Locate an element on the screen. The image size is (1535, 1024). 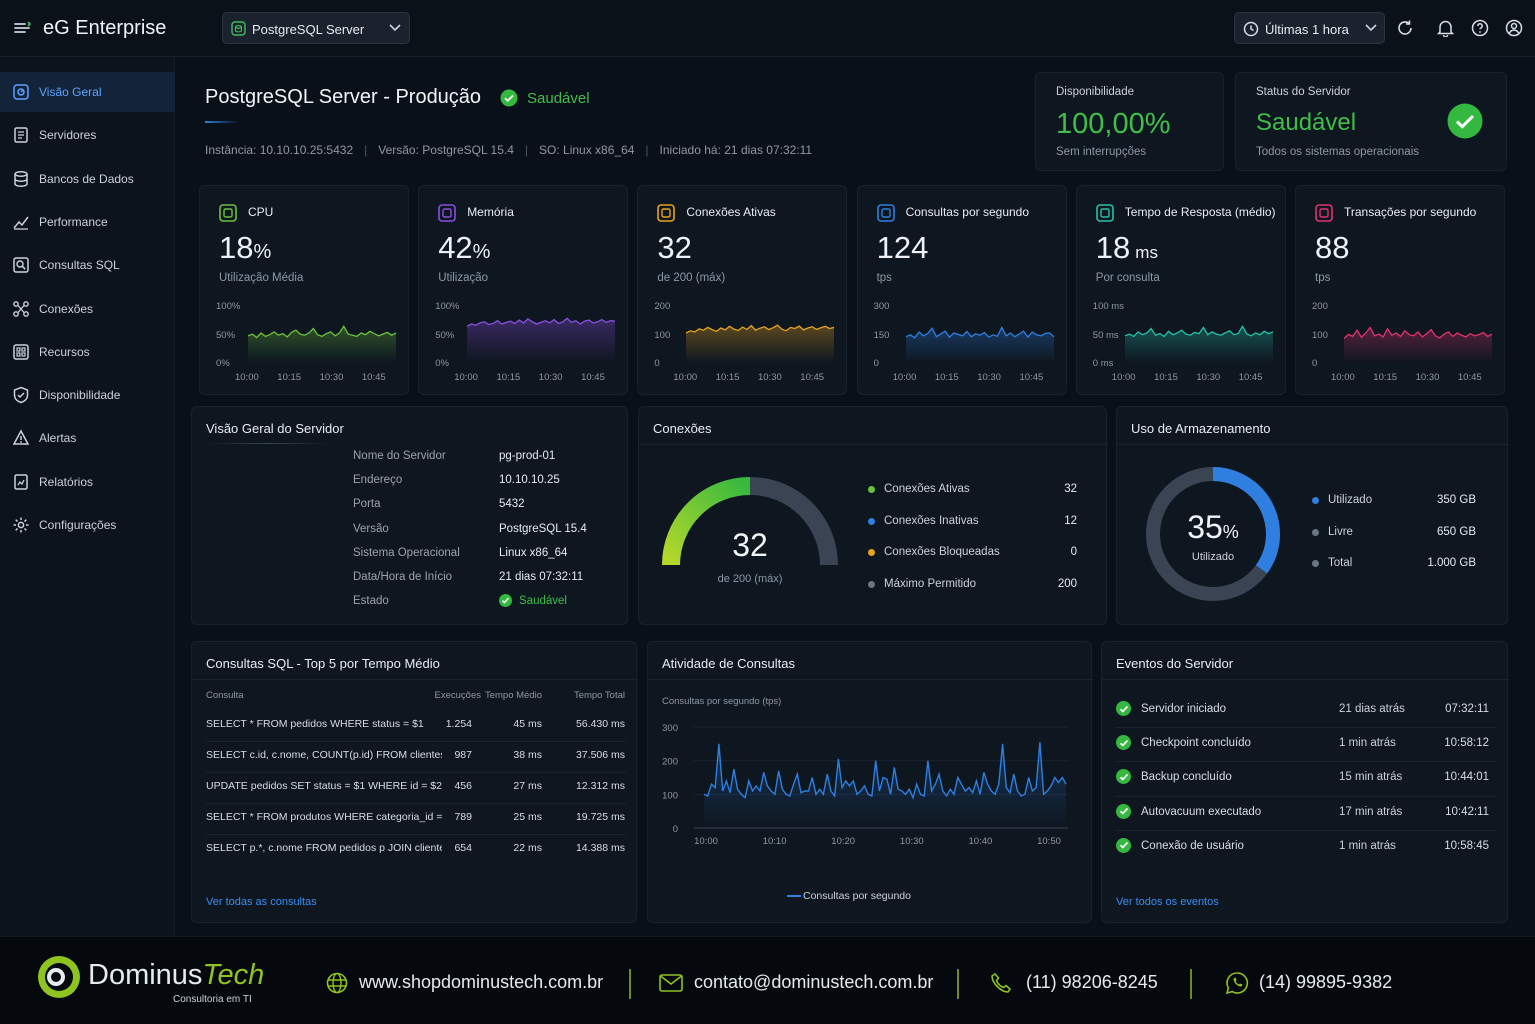
server-overview-value: Linux x86_64 is located at coordinates (533, 552).